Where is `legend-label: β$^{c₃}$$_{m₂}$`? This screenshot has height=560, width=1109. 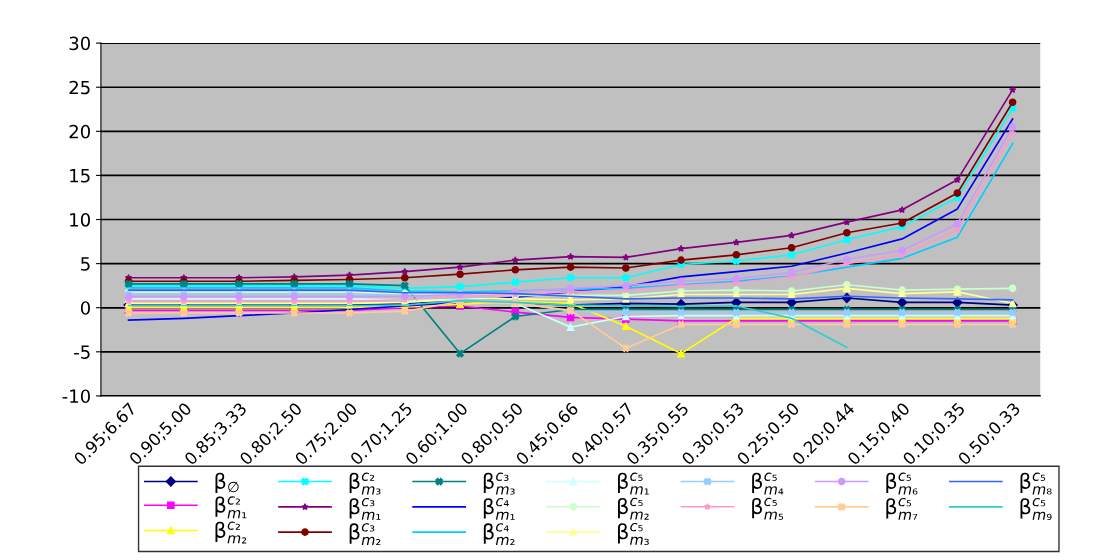
legend-label: β$^{c₃}$$_{m₂}$ is located at coordinates (365, 534).